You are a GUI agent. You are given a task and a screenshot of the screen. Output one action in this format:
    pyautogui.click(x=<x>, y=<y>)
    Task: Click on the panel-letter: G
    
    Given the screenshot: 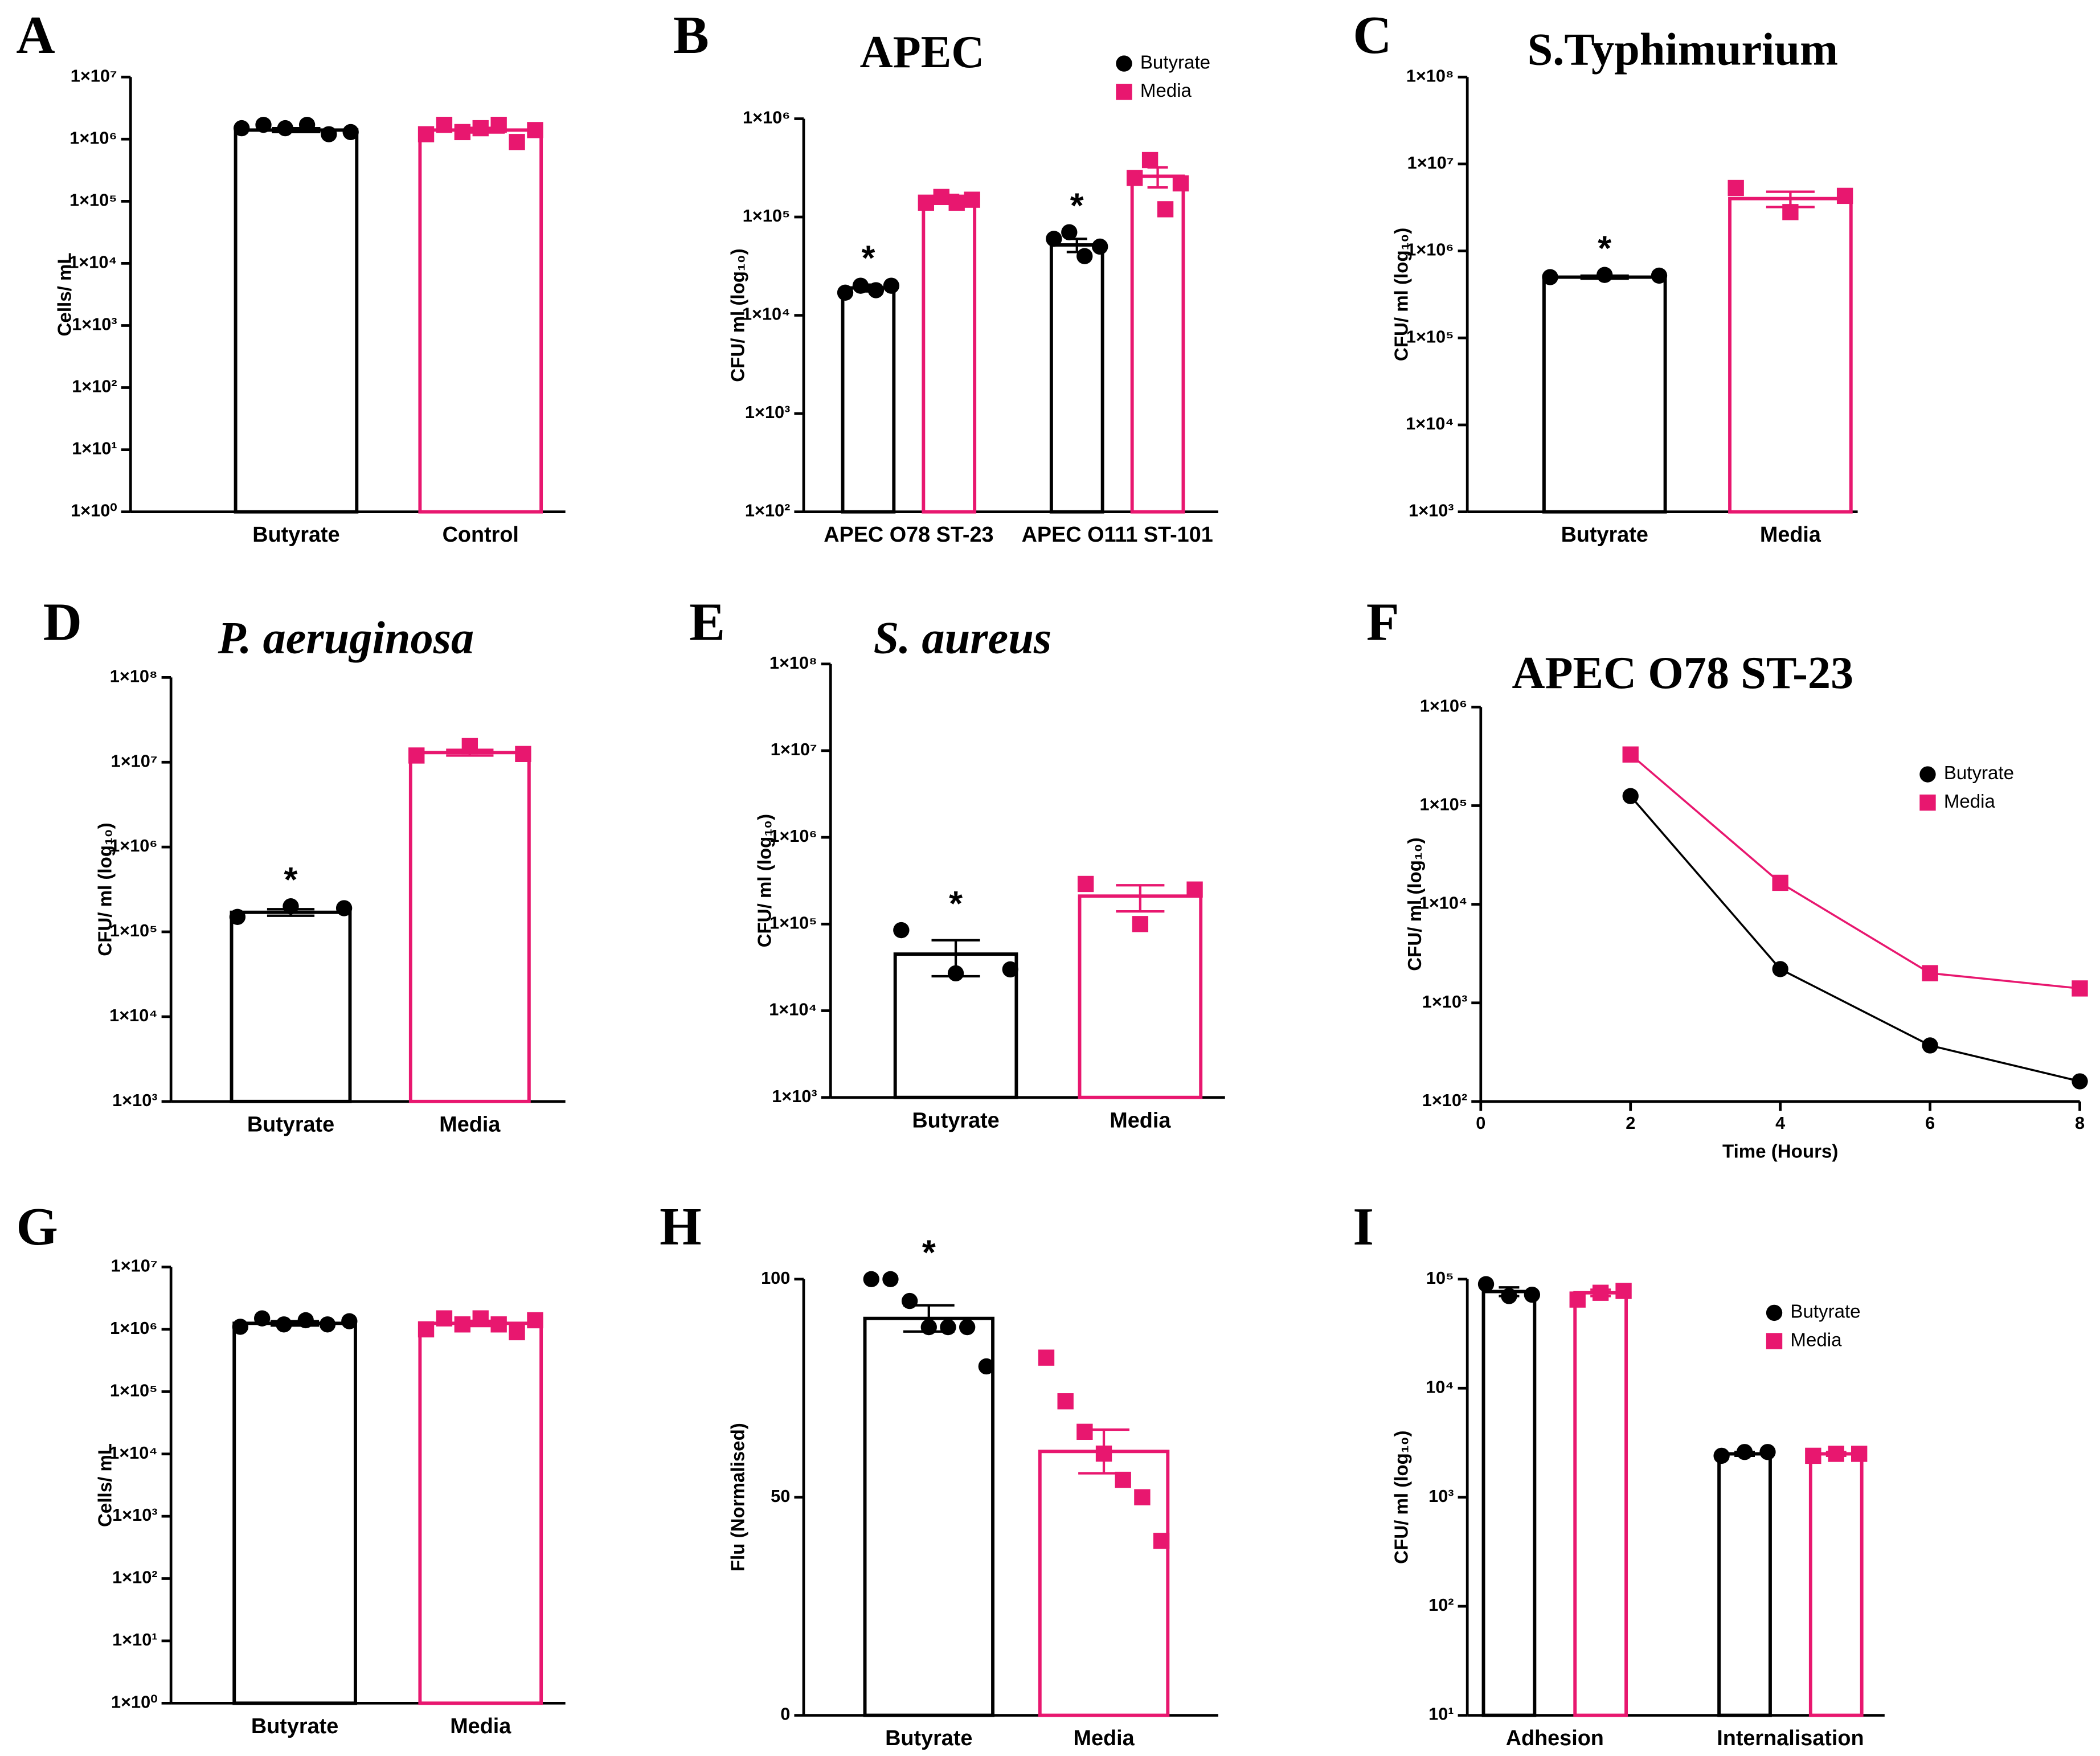 What is the action you would take?
    pyautogui.click(x=37, y=1226)
    